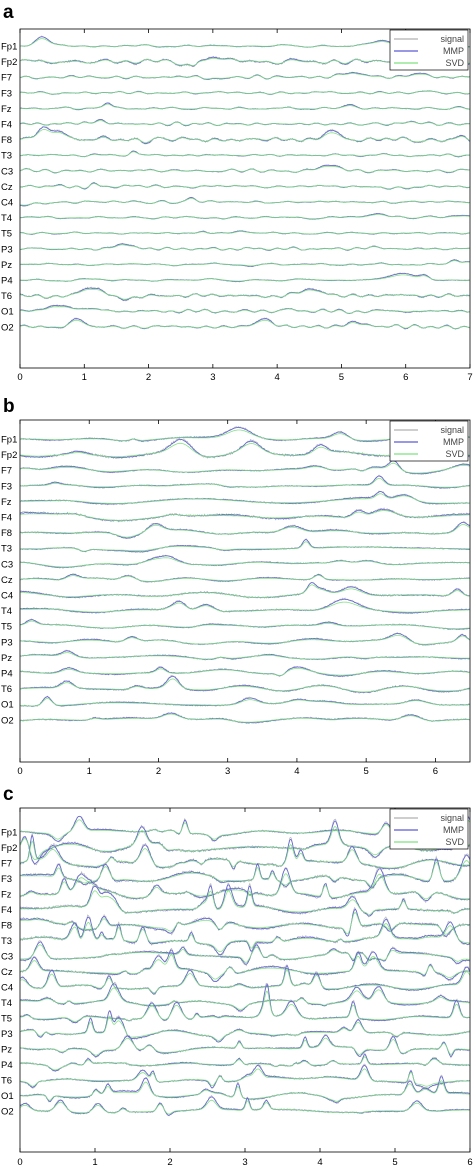 The height and width of the screenshot is (1168, 476). I want to click on channel-label-pz: Pz, so click(6, 265).